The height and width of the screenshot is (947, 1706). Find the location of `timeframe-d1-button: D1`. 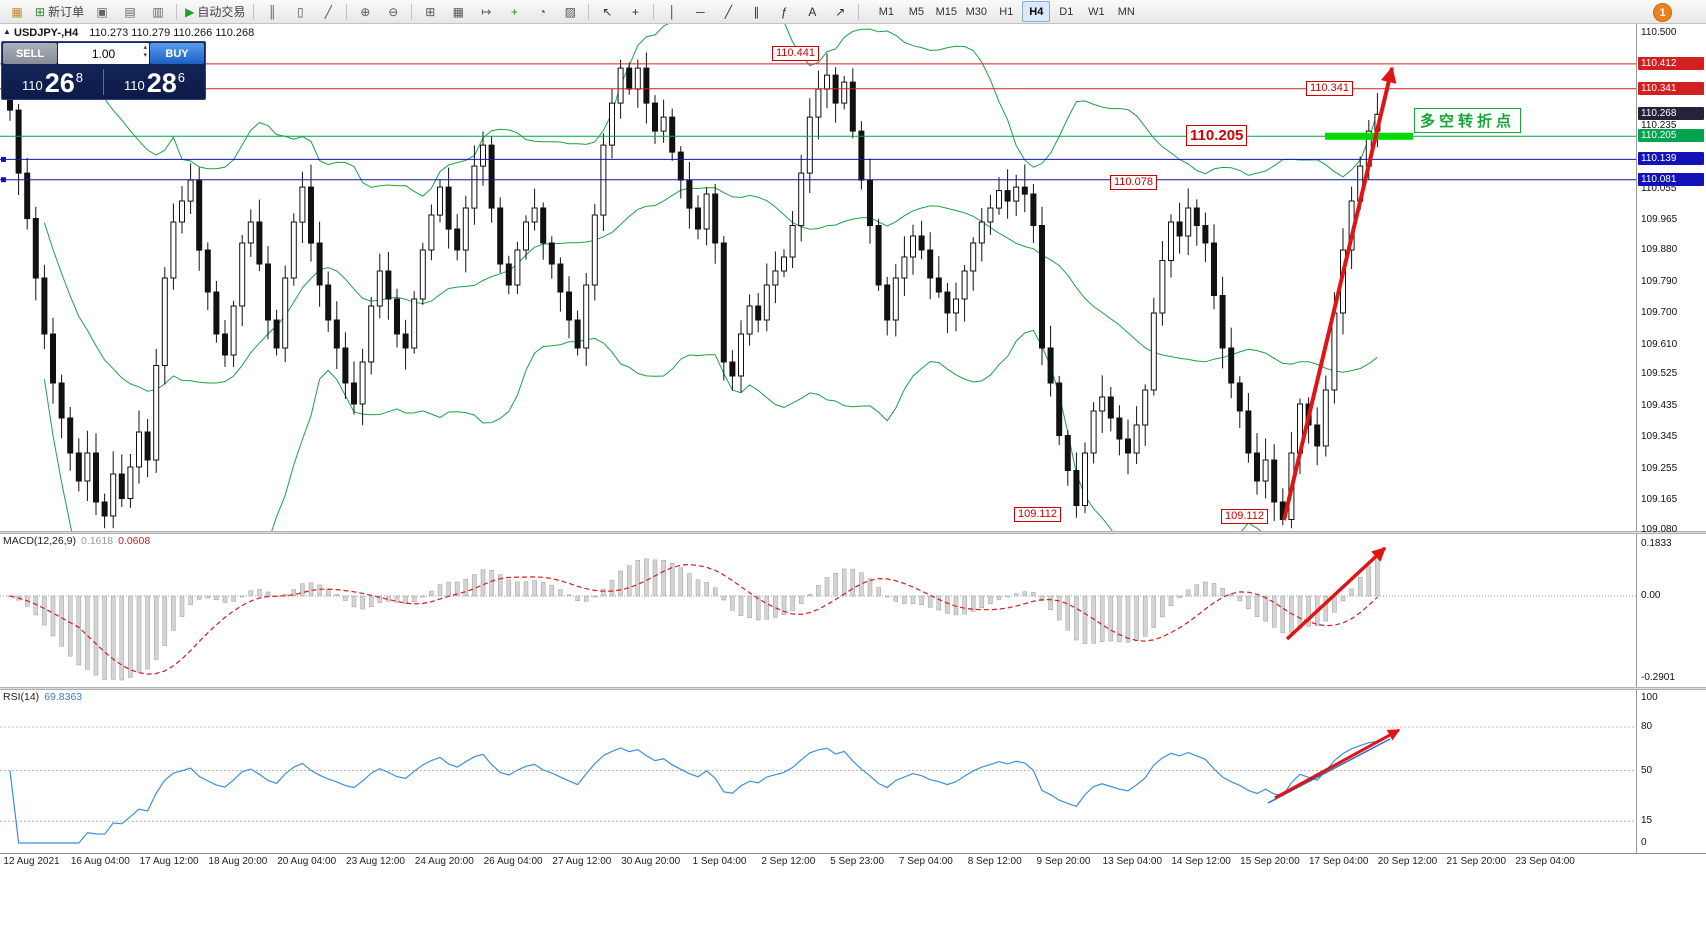

timeframe-d1-button: D1 is located at coordinates (1066, 11).